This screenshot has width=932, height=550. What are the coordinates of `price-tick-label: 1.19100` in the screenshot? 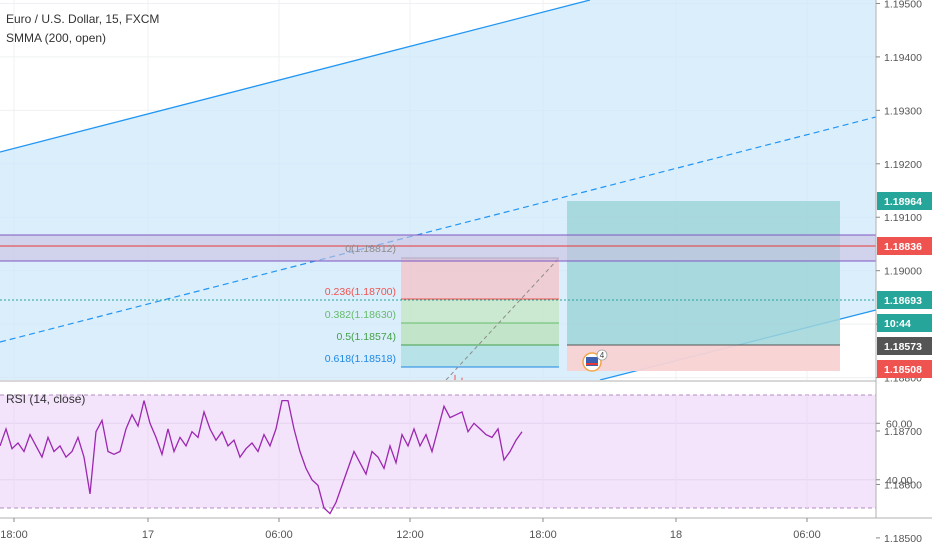 It's located at (903, 218).